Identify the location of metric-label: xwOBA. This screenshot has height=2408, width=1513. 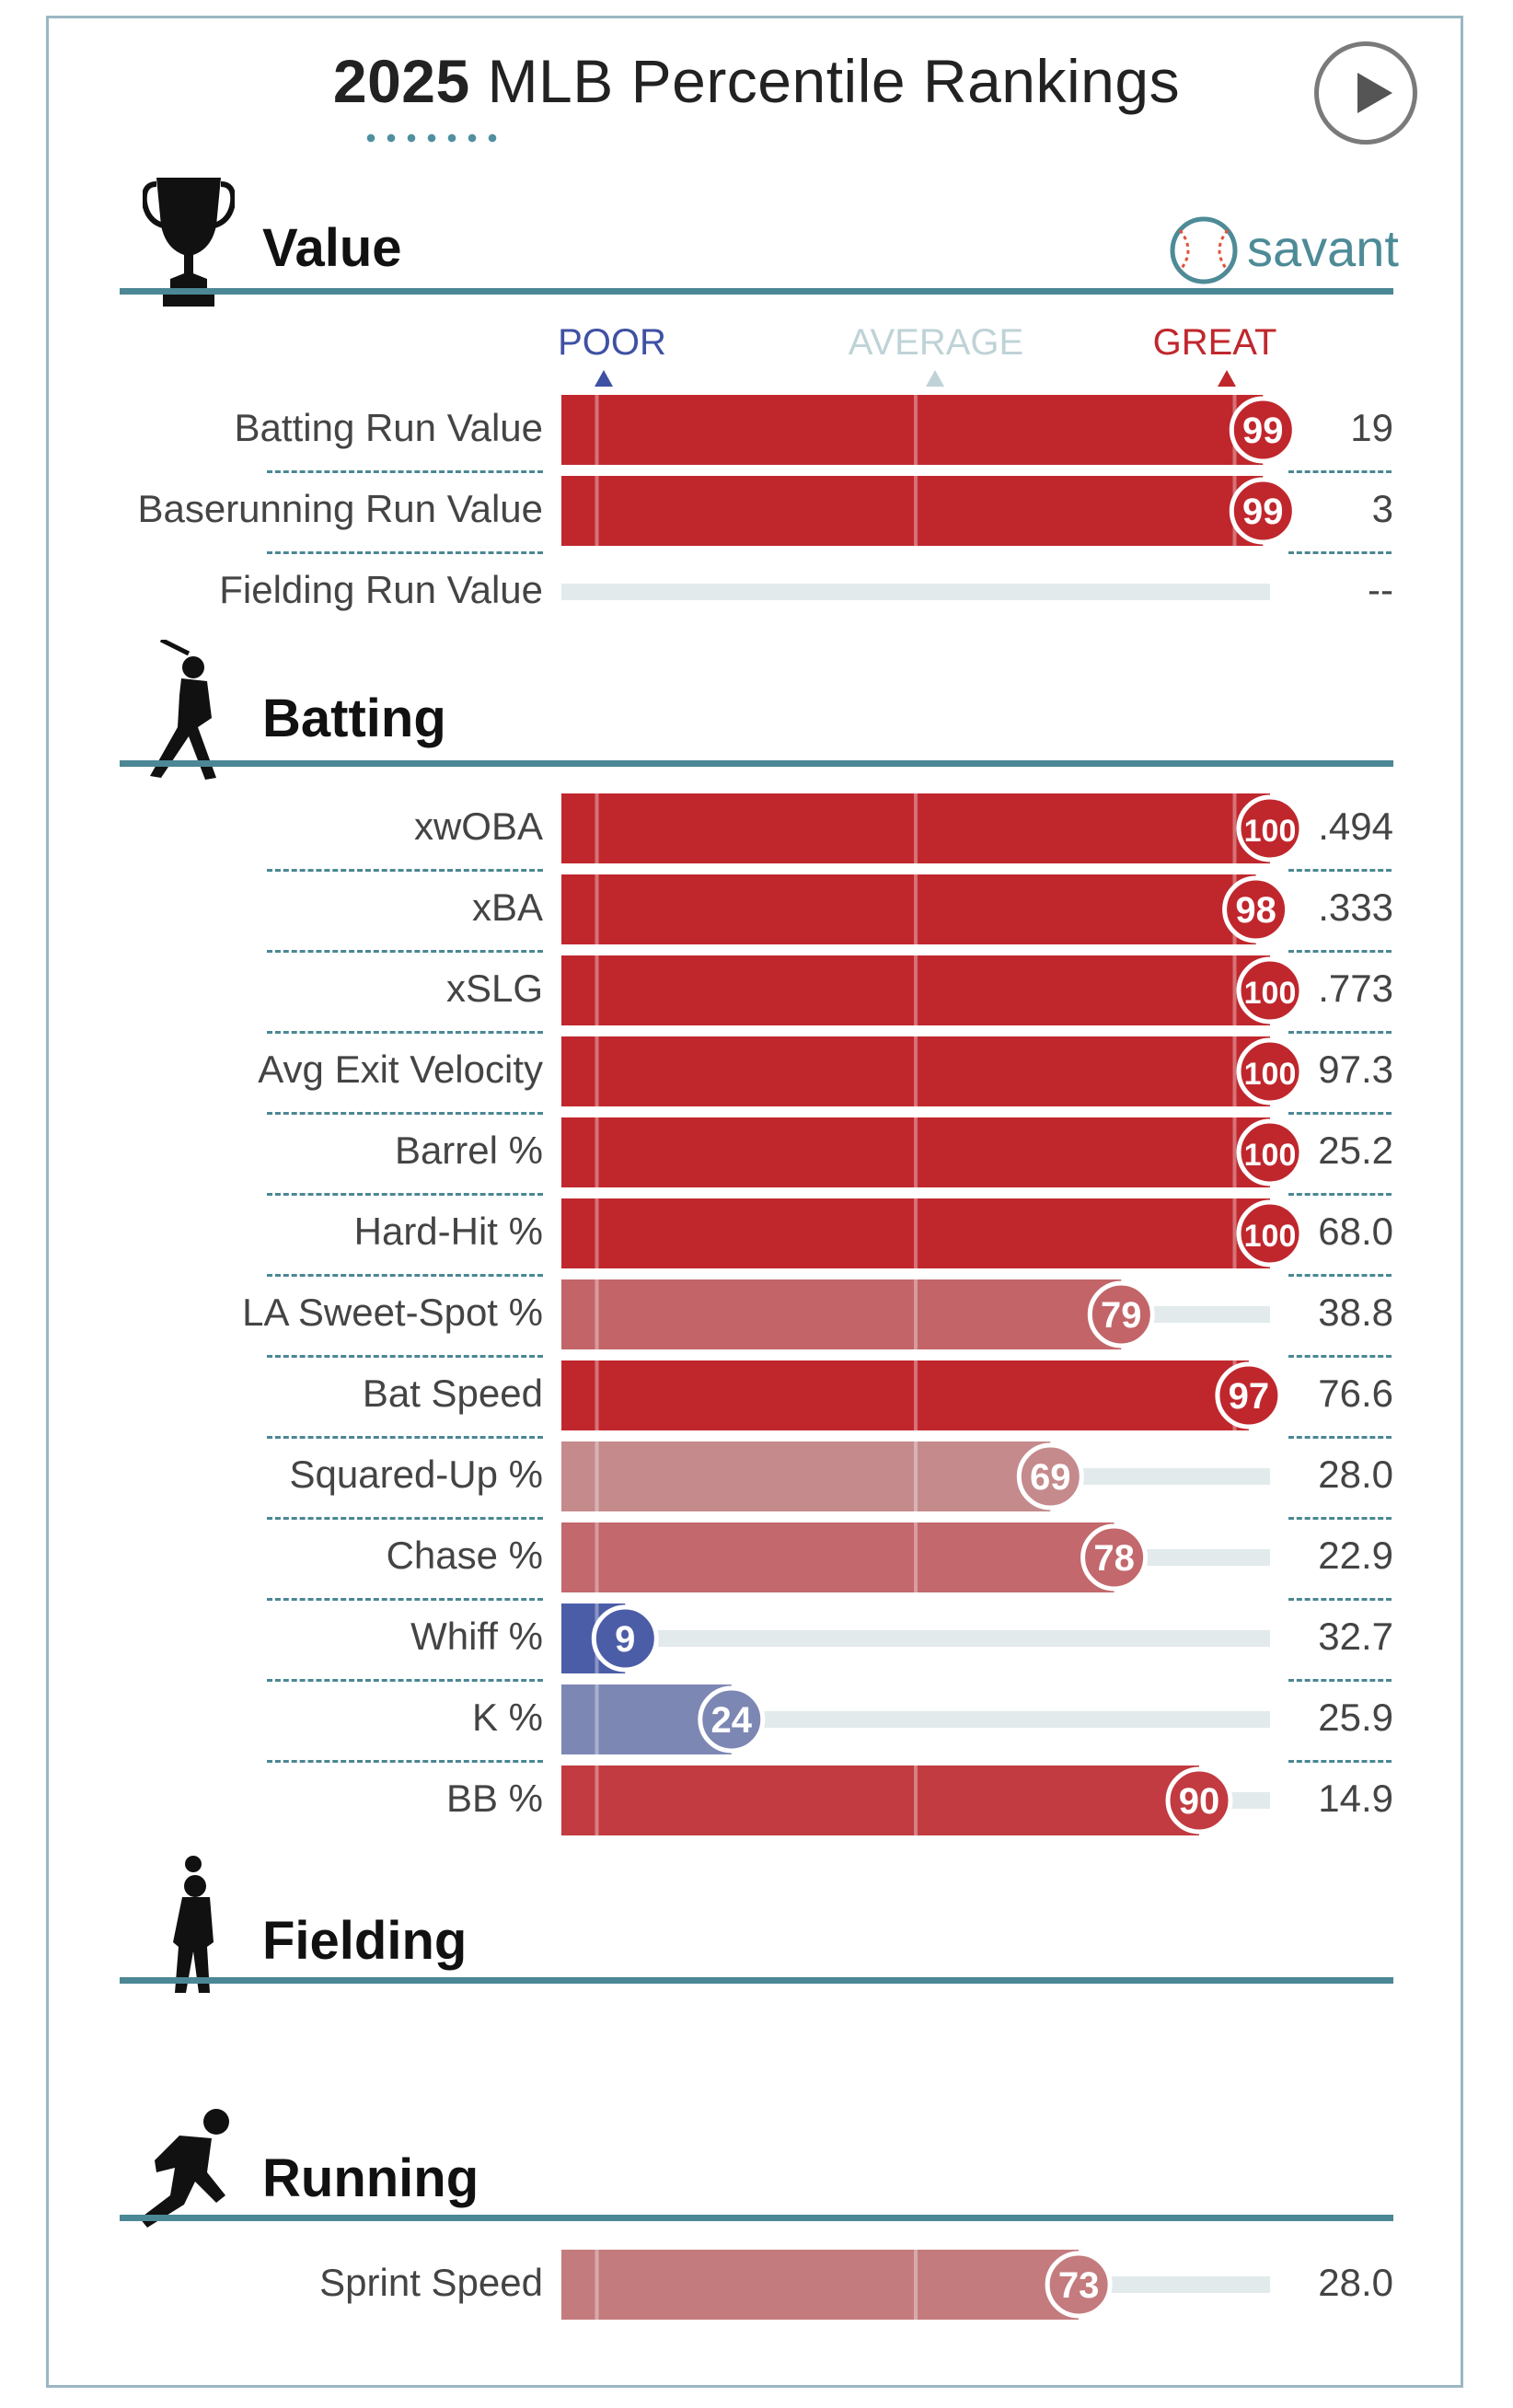
(478, 826).